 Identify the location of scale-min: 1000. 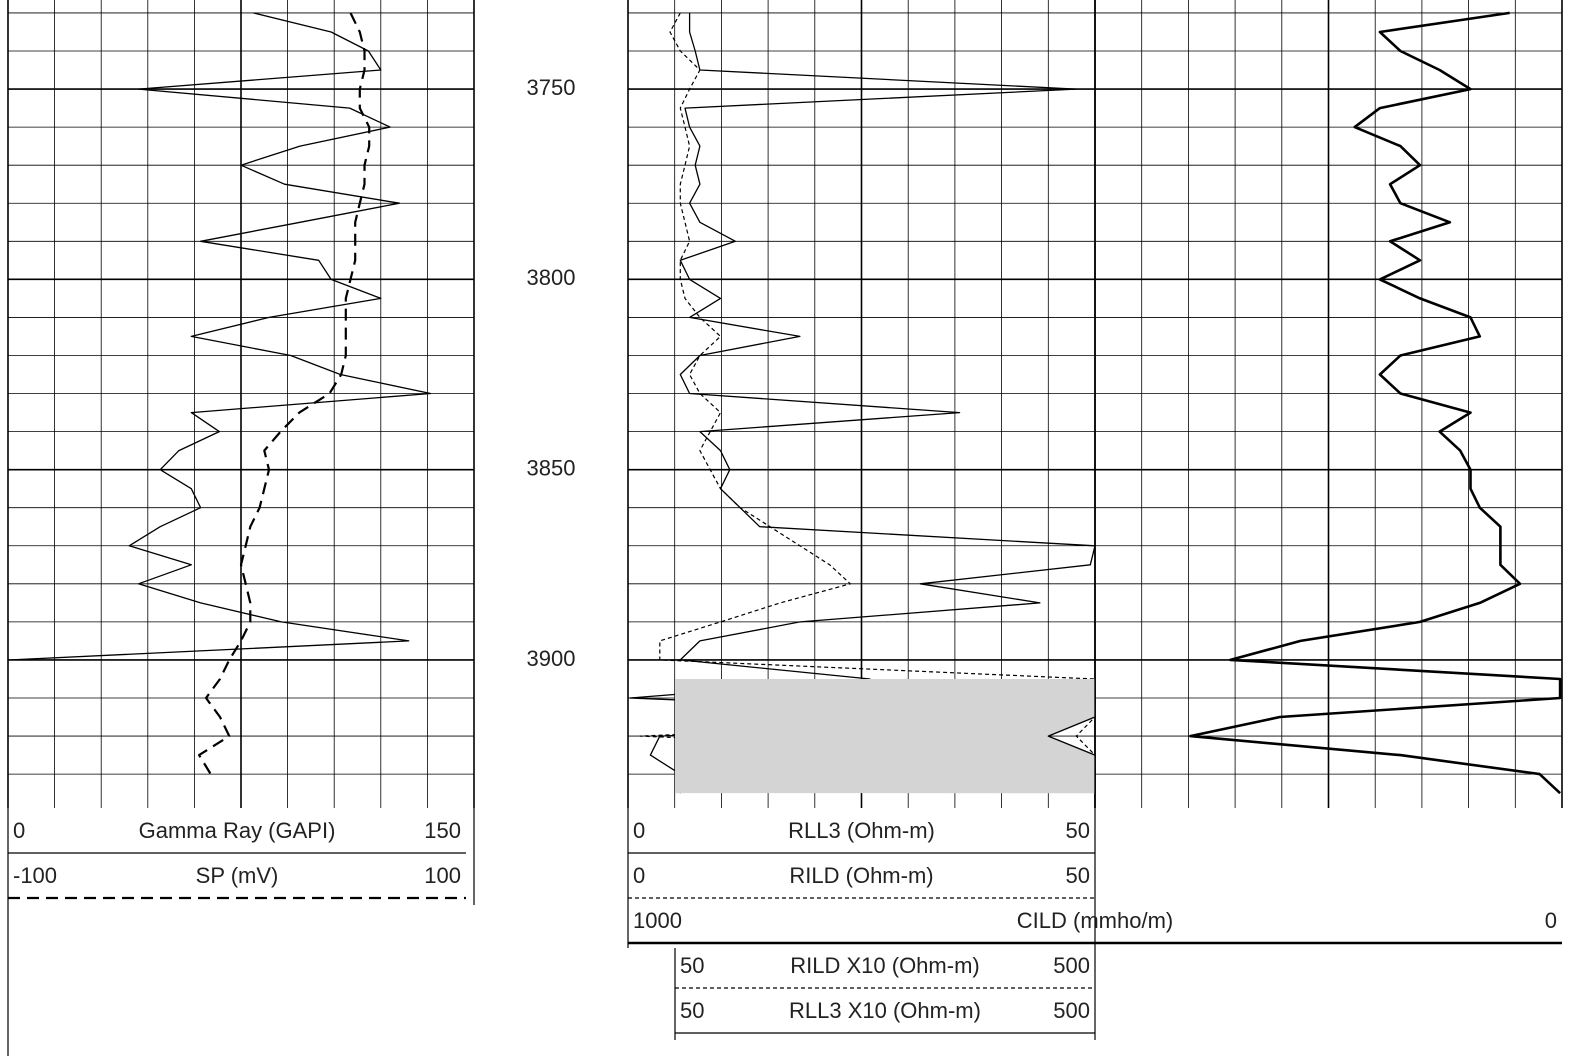
(657, 920).